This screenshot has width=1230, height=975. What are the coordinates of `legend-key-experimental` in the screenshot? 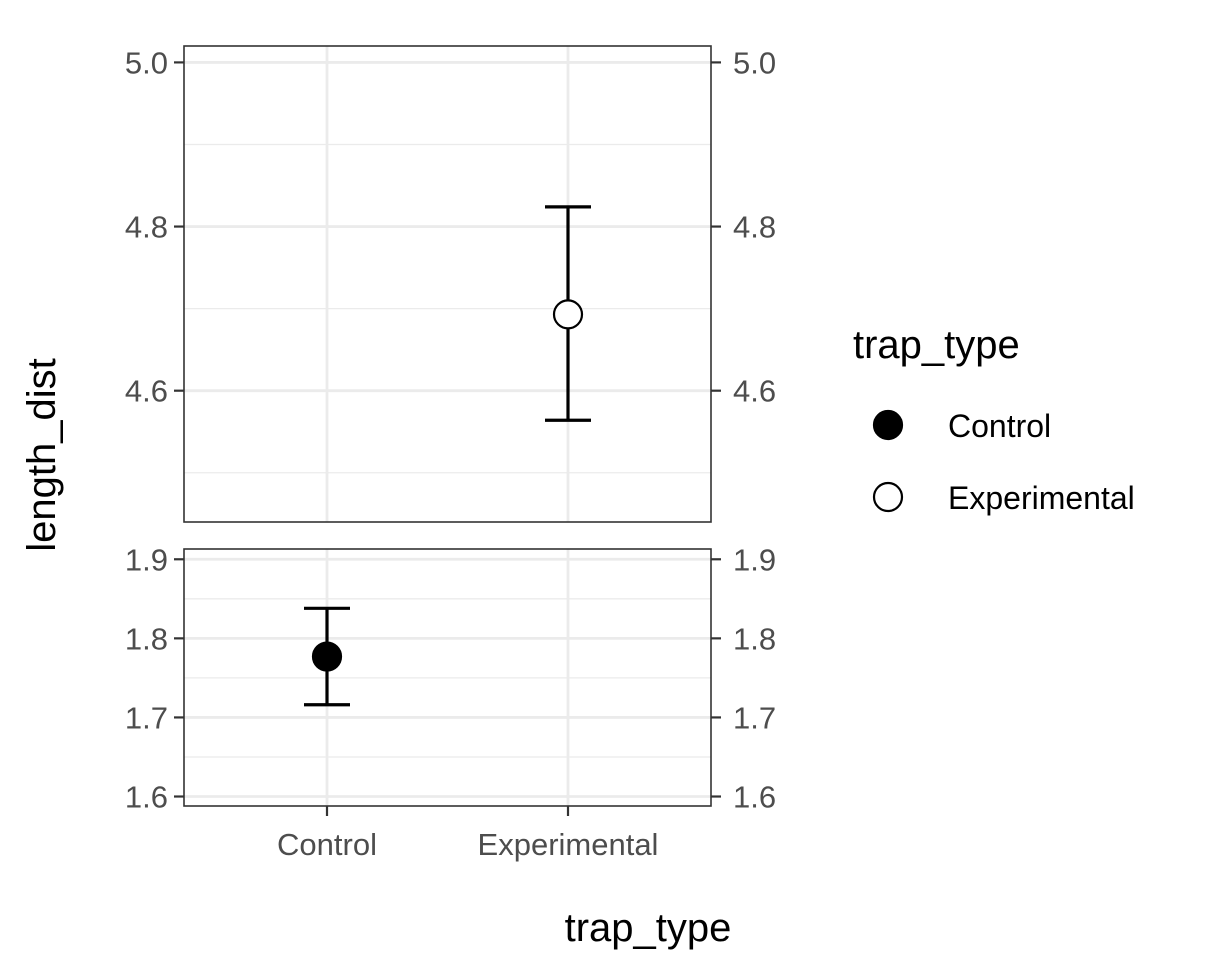 It's located at (888, 497).